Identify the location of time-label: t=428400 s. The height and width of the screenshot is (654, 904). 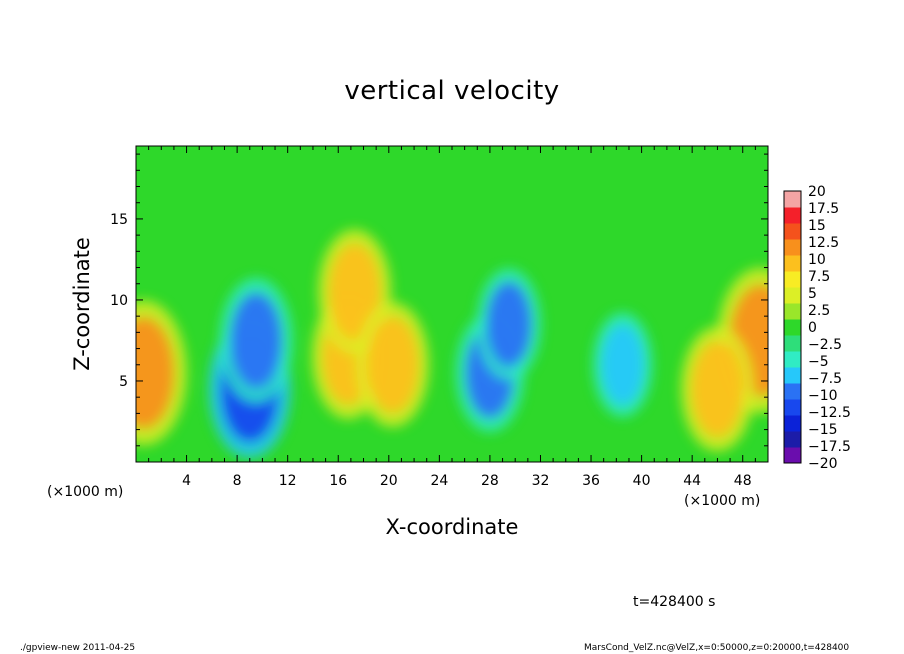
(674, 602).